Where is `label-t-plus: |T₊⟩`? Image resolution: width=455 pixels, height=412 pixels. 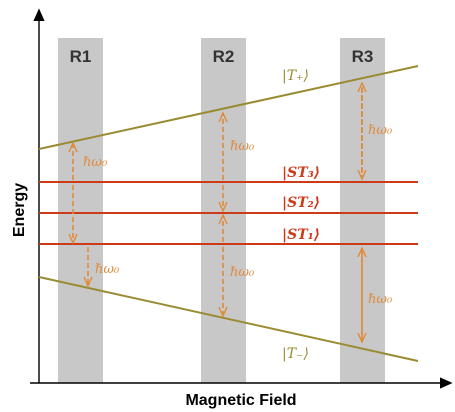 label-t-plus: |T₊⟩ is located at coordinates (295, 76).